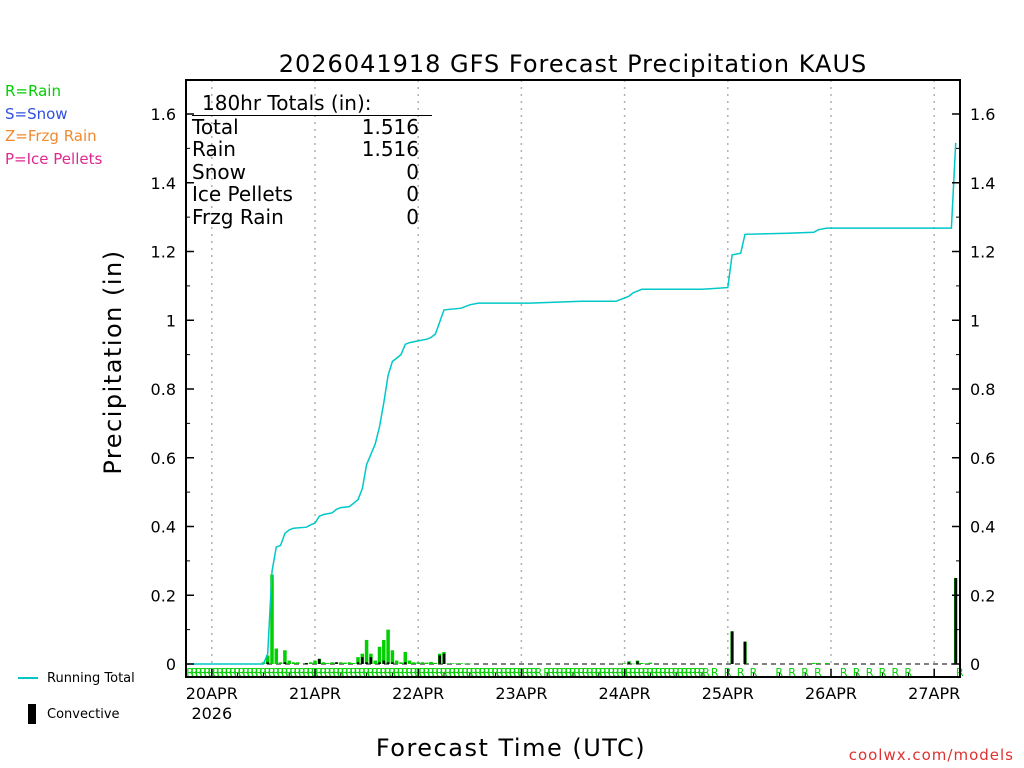  What do you see at coordinates (163, 389) in the screenshot?
I see `y-tick-label-left: 0.8` at bounding box center [163, 389].